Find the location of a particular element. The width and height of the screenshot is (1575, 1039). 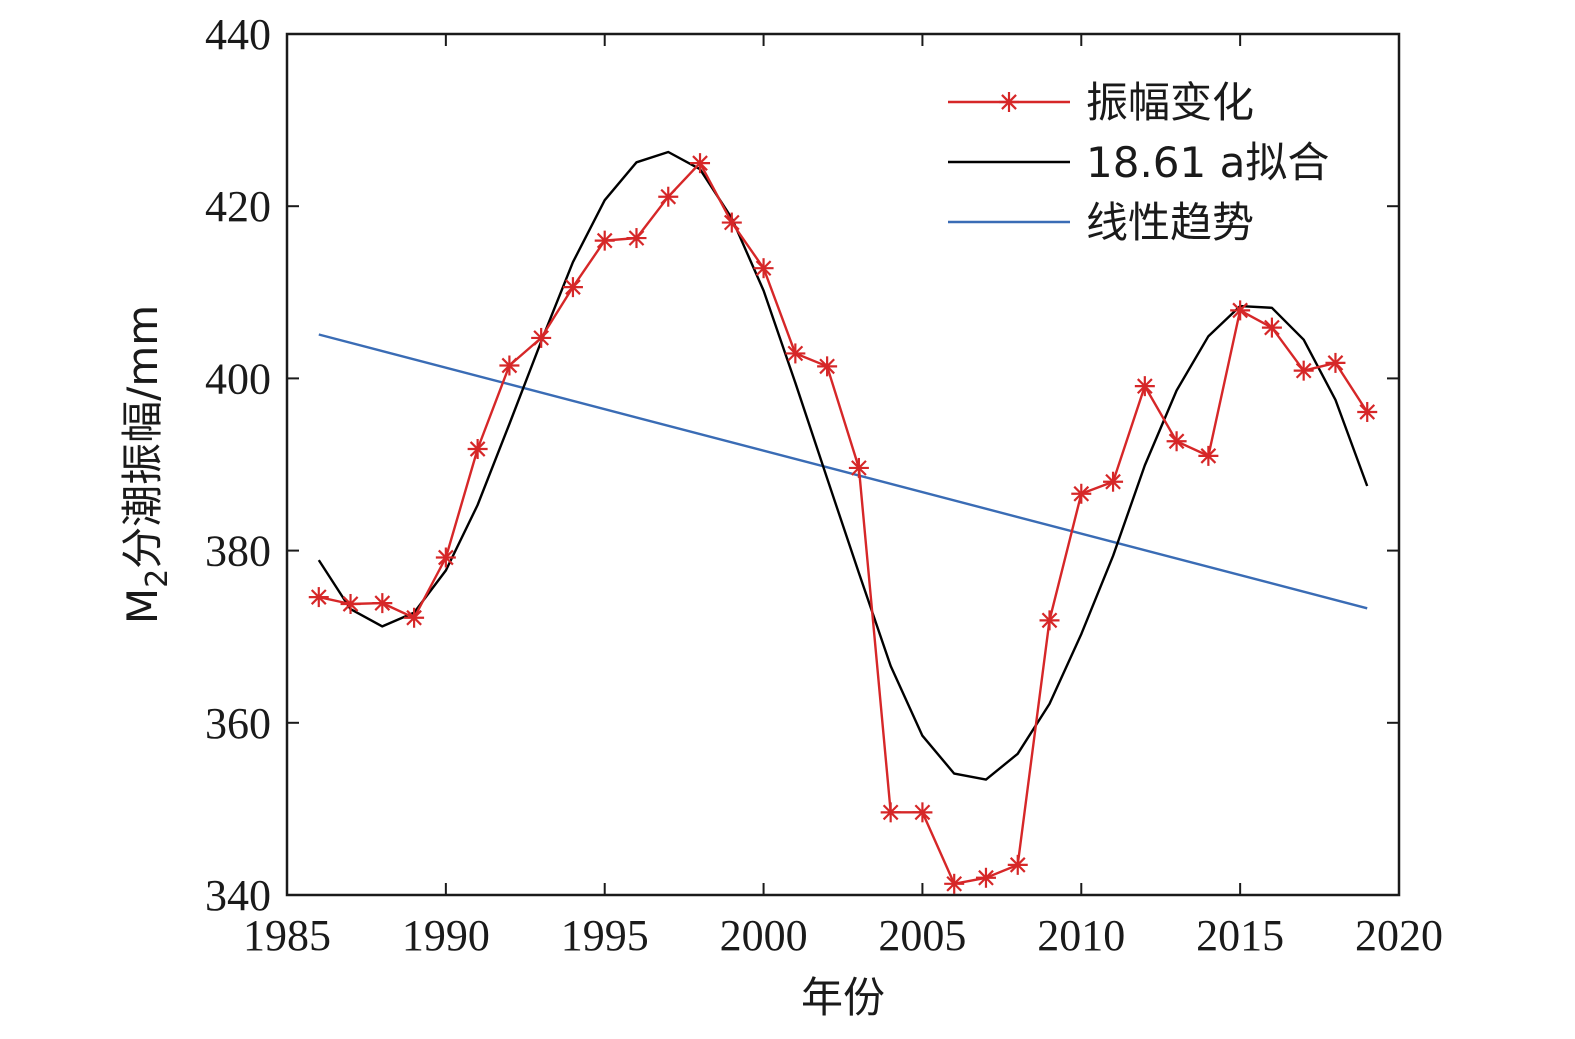

y-tick-label: 400 is located at coordinates (238, 378).